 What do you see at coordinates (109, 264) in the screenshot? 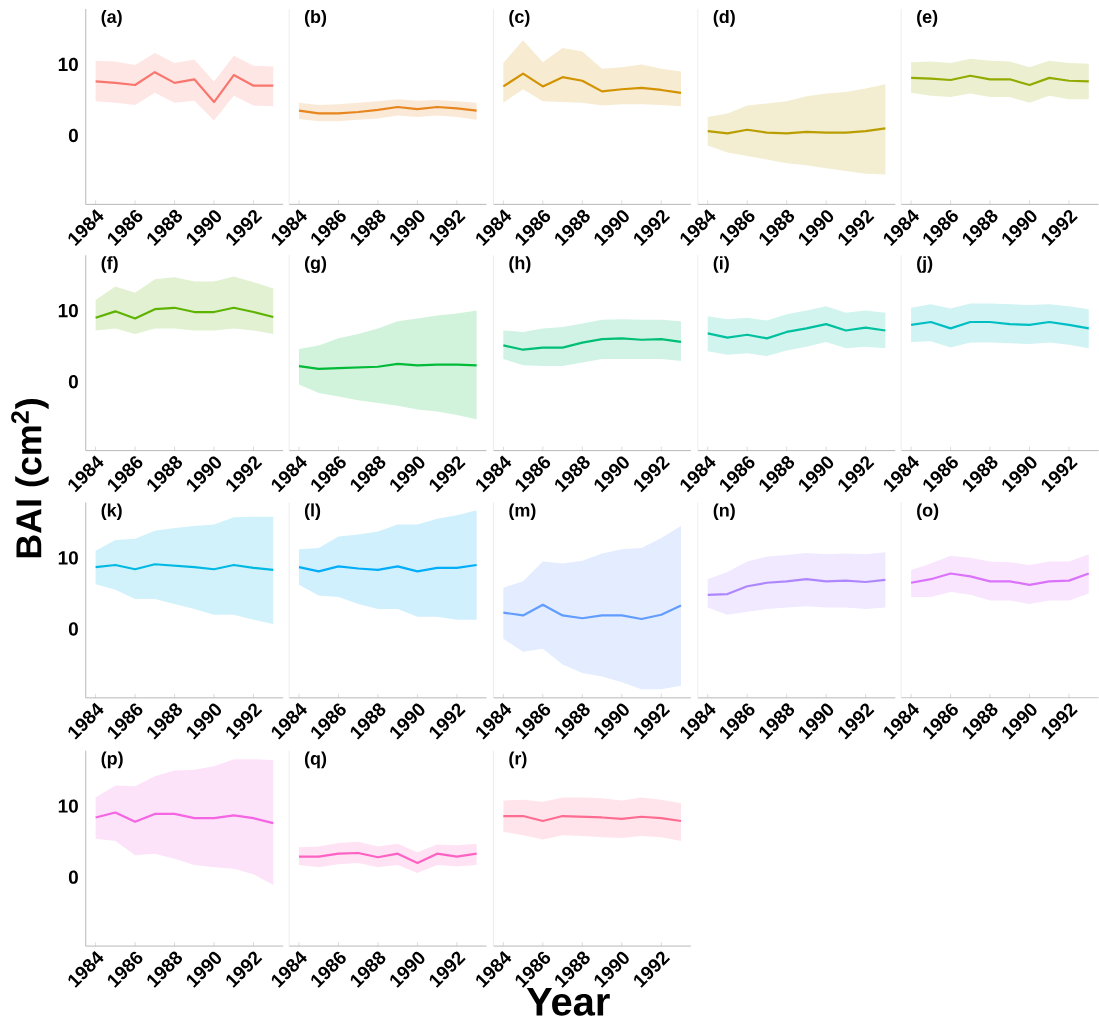
I see `chart-title: (f)` at bounding box center [109, 264].